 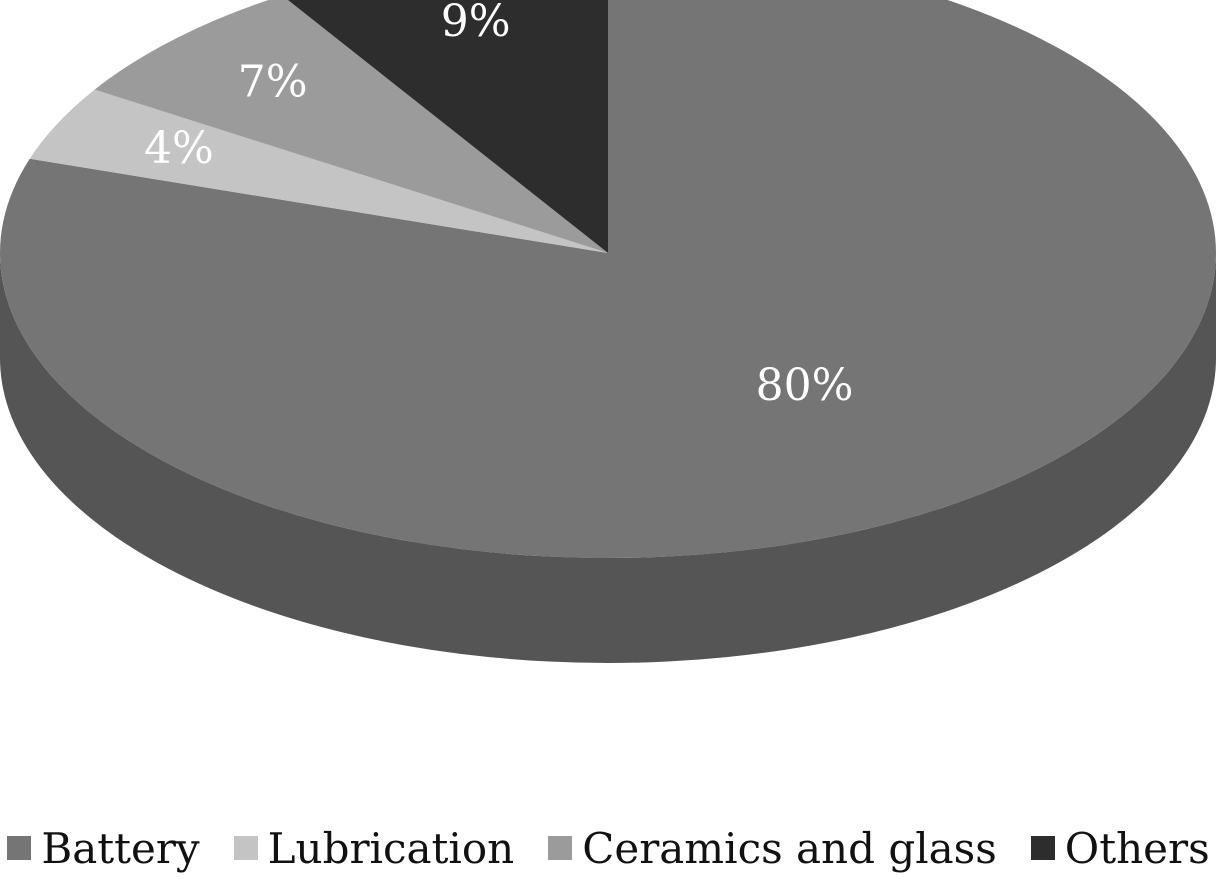 I want to click on data-label-ceramics-and-glass: 7%, so click(x=273, y=81).